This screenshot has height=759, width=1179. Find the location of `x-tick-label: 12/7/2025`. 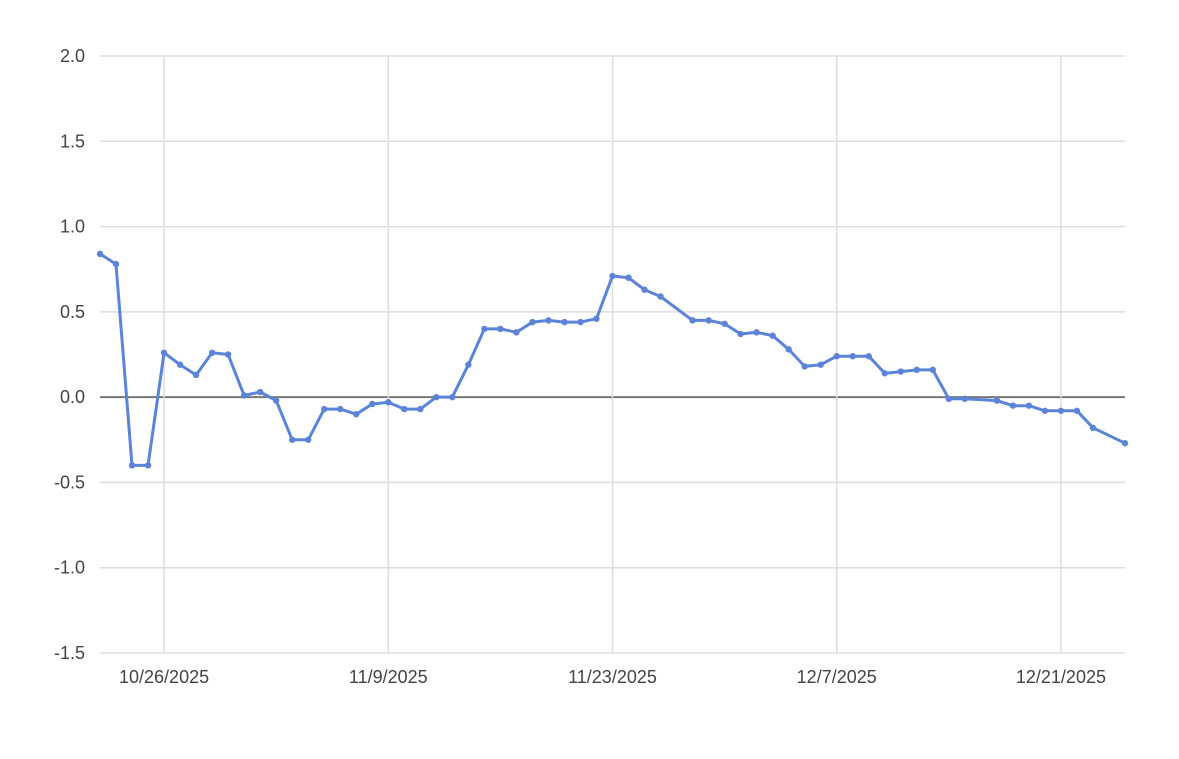

x-tick-label: 12/7/2025 is located at coordinates (837, 677).